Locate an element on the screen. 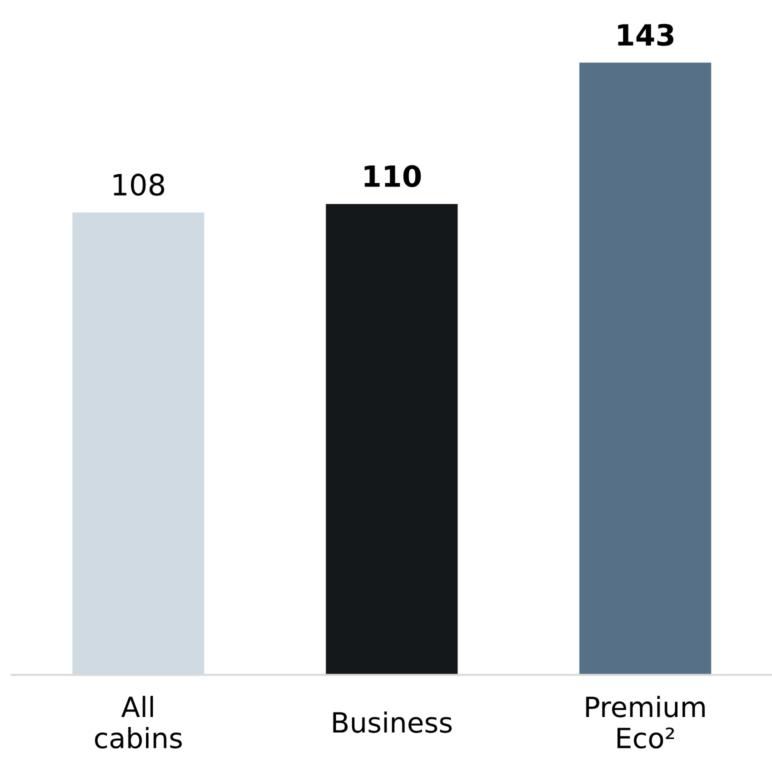  x-tick-label: All cabins is located at coordinates (138, 722).